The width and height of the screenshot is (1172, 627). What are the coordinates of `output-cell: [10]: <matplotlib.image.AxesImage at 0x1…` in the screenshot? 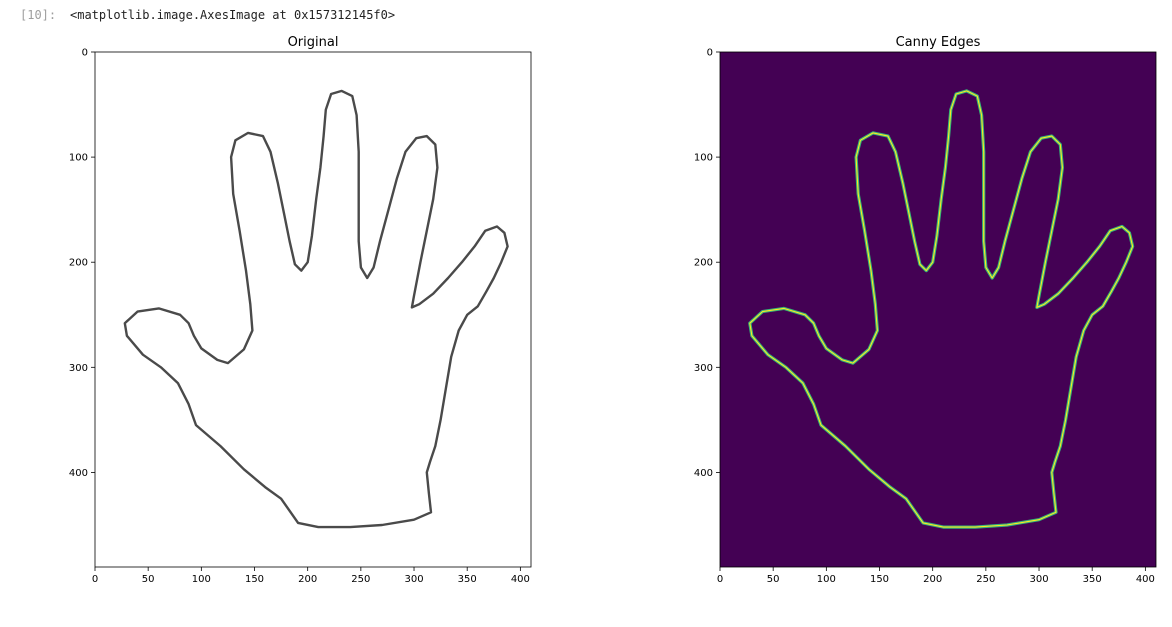 It's located at (586, 15).